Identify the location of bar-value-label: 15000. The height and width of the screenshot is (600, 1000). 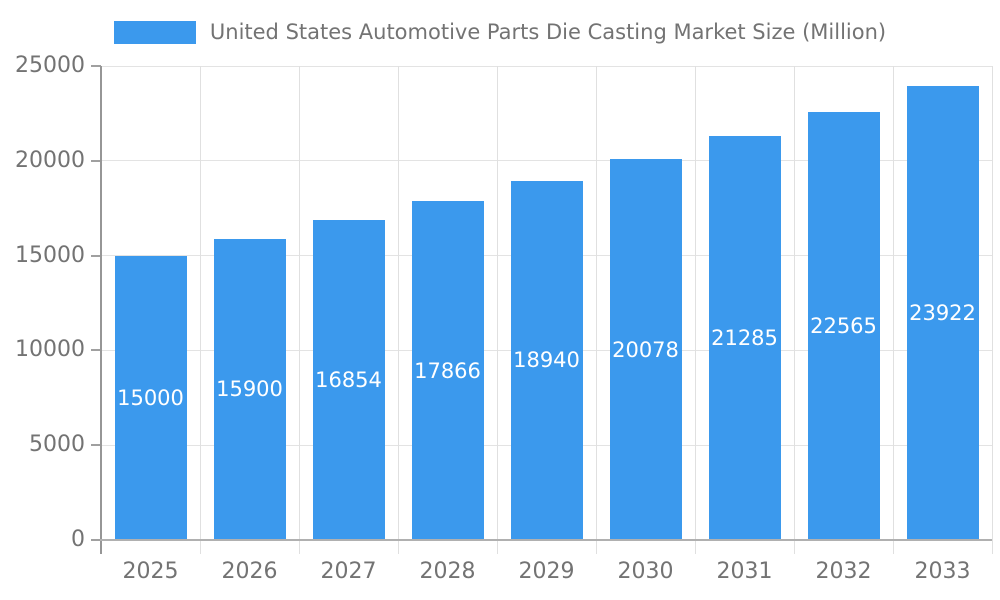
(150, 397).